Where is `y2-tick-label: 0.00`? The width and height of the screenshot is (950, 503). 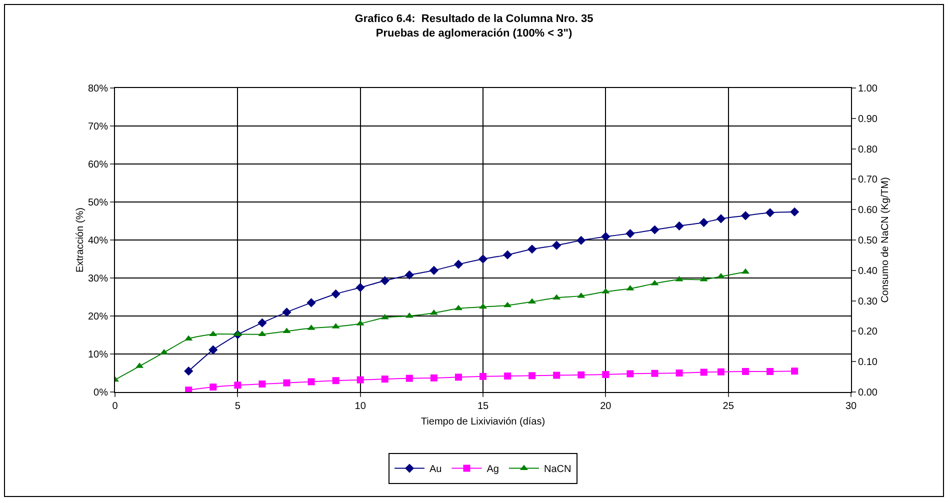 y2-tick-label: 0.00 is located at coordinates (868, 393).